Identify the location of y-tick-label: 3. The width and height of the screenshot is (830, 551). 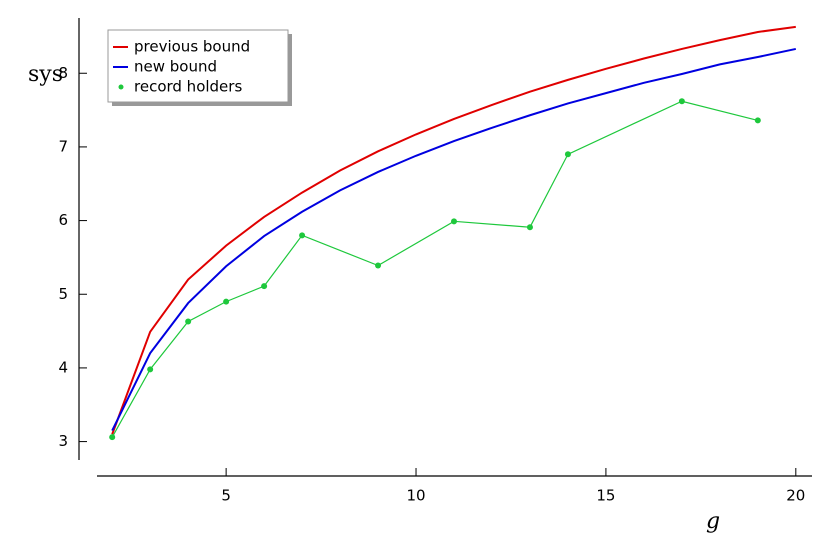
(63, 441).